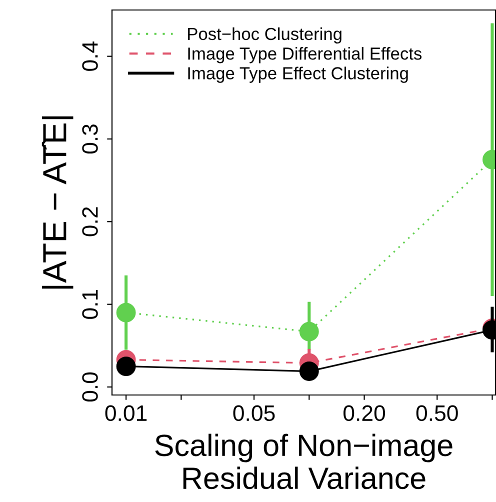 The image size is (496, 502). Describe the element at coordinates (90, 304) in the screenshot. I see `y-tick-label: 0.1` at that location.